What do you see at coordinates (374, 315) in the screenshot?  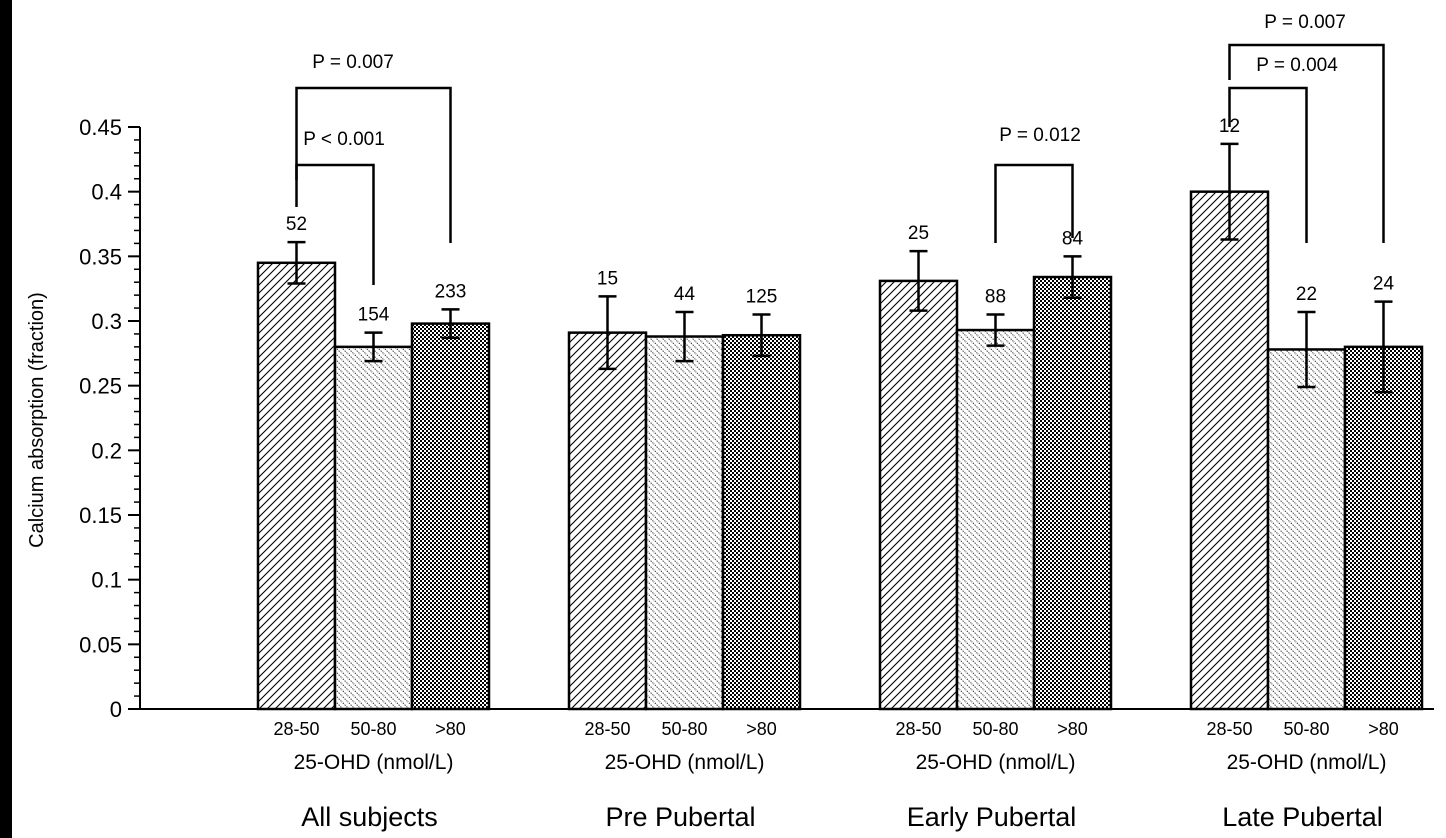 I see `sample-size-label: 154` at bounding box center [374, 315].